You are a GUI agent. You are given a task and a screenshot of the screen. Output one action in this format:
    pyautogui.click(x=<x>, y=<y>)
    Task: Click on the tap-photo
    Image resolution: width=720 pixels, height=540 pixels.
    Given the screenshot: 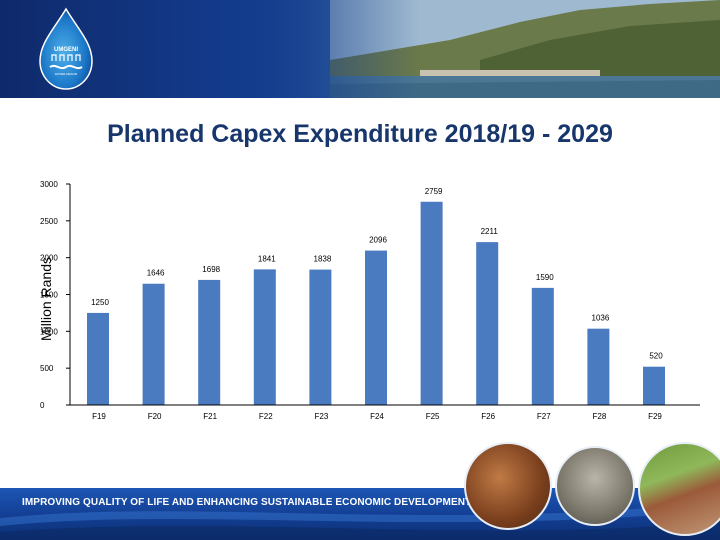 What is the action you would take?
    pyautogui.click(x=595, y=486)
    